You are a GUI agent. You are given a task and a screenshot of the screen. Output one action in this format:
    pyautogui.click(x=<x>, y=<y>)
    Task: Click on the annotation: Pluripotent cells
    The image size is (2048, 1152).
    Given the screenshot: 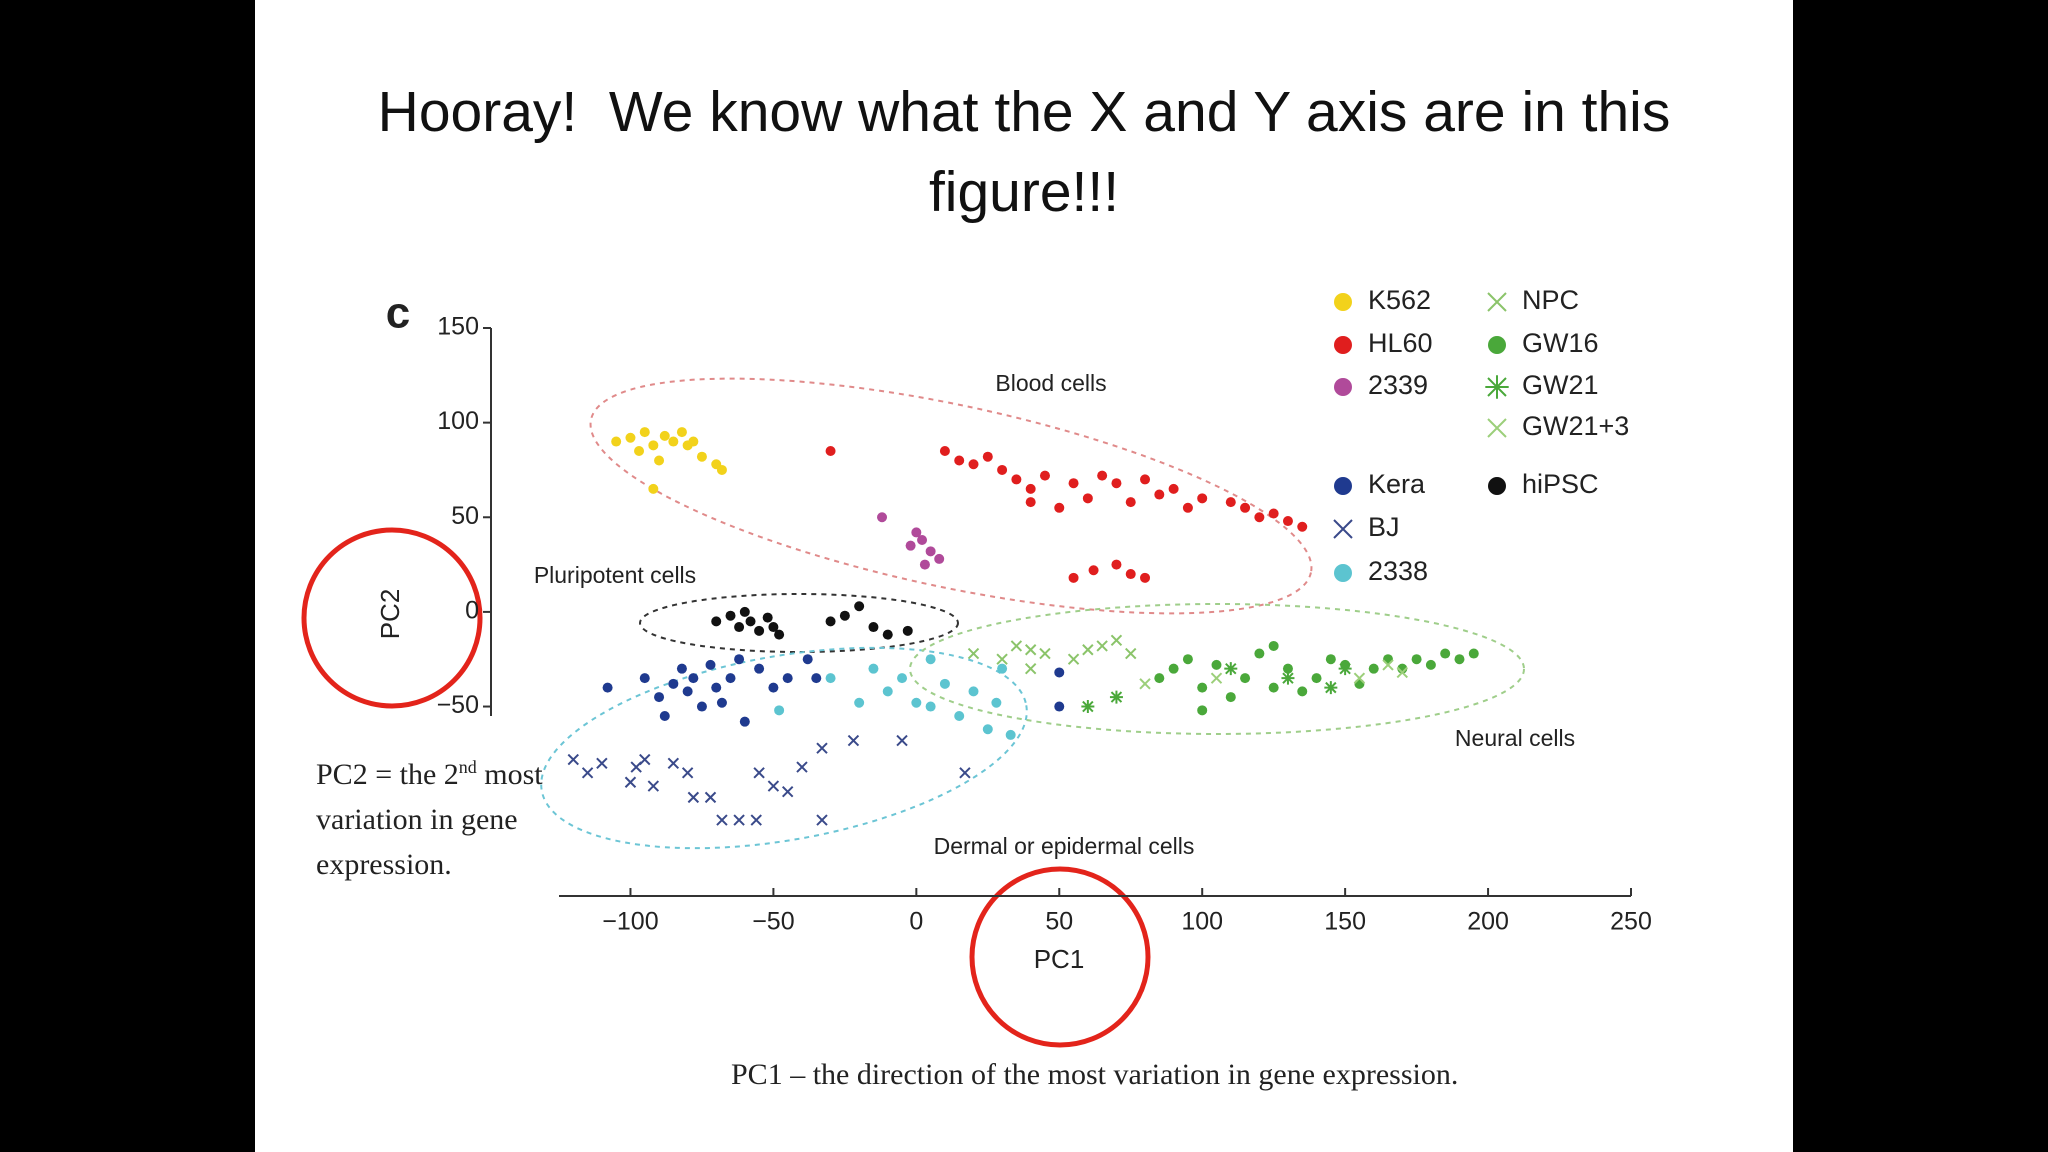 What is the action you would take?
    pyautogui.click(x=615, y=575)
    